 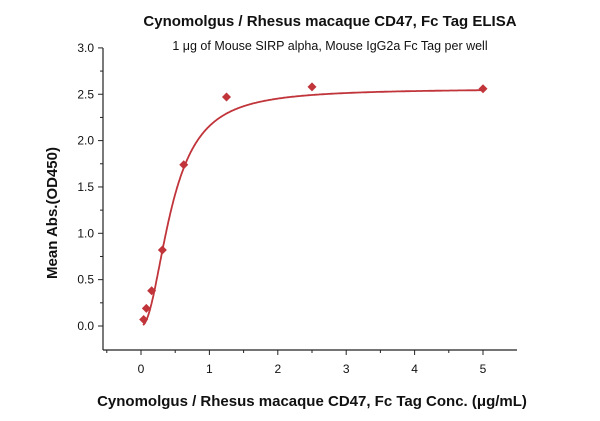 I want to click on y-axis-label: Mean Abs.(OD450), so click(x=52, y=213).